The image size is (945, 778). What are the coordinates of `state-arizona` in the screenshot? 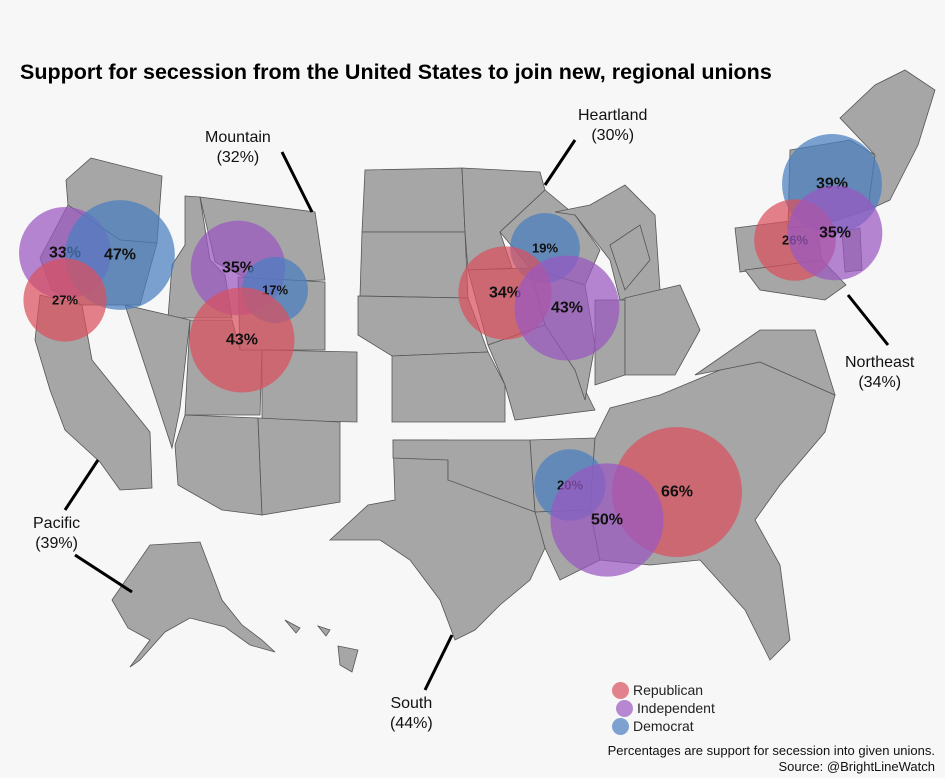 It's located at (218, 465).